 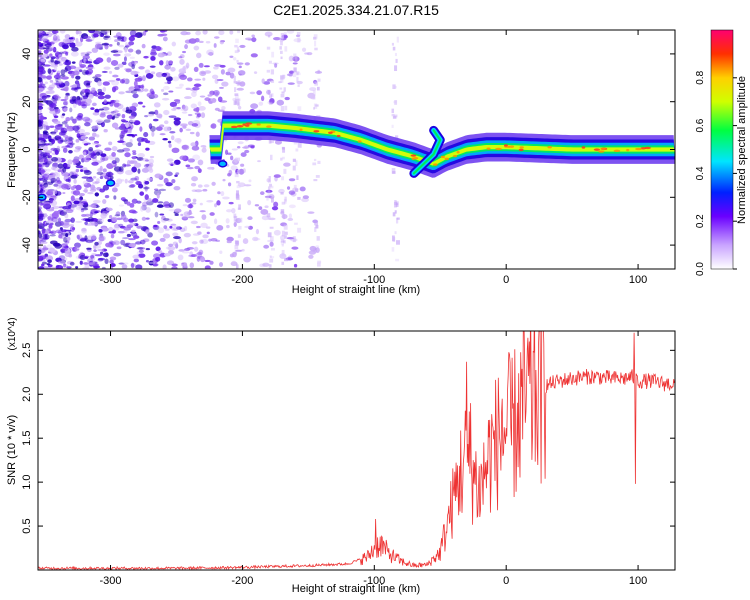 I want to click on spectrogram-branch, so click(x=427, y=152).